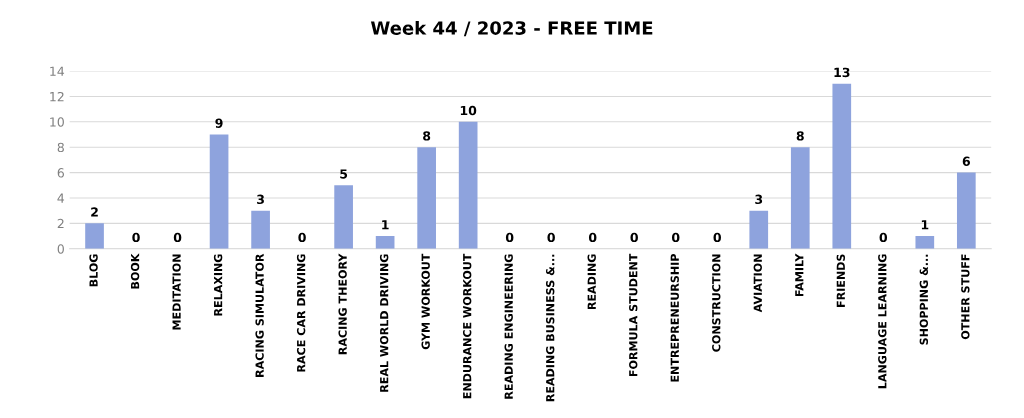 The width and height of the screenshot is (1024, 418). I want to click on x-tick-label: REAL WORLD DRIVING, so click(384, 323).